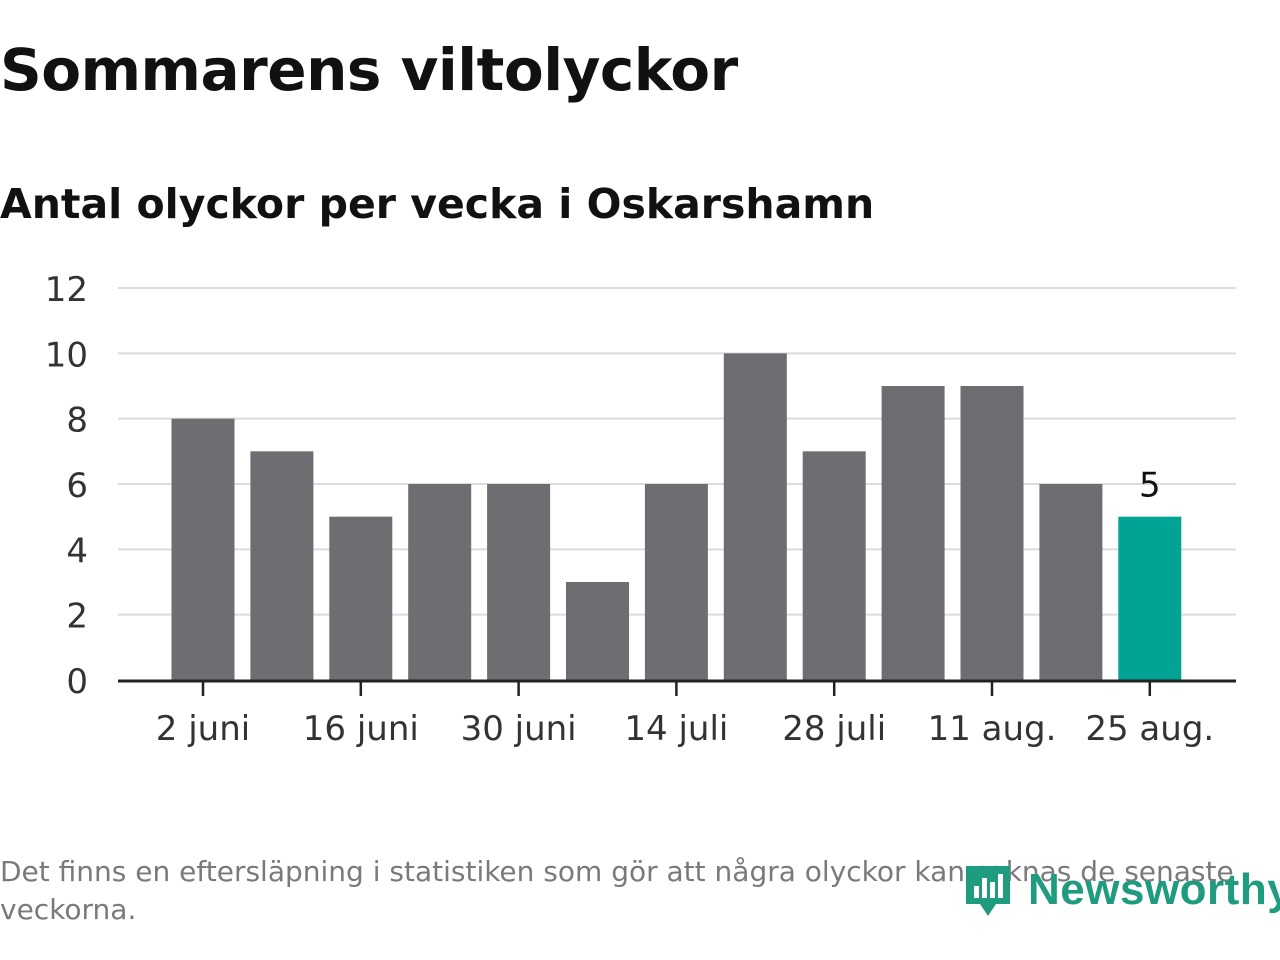 This screenshot has width=1280, height=960. I want to click on x-tick-label: 30 juni, so click(519, 729).